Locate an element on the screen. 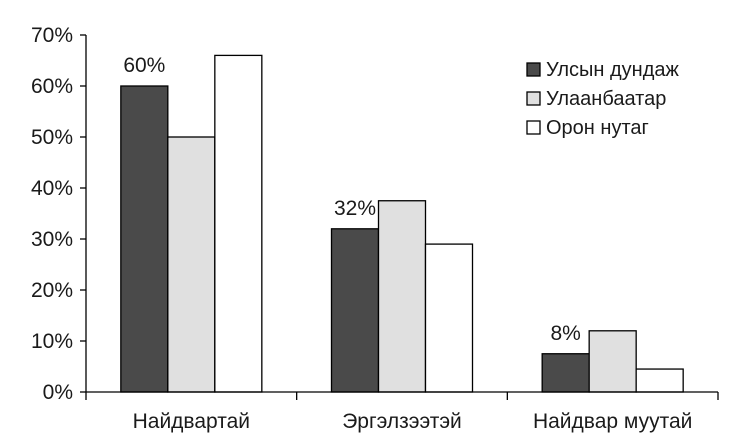  x-axis: Найдвартай Эргэлзээтэй Найдвар муутай is located at coordinates (402, 412).